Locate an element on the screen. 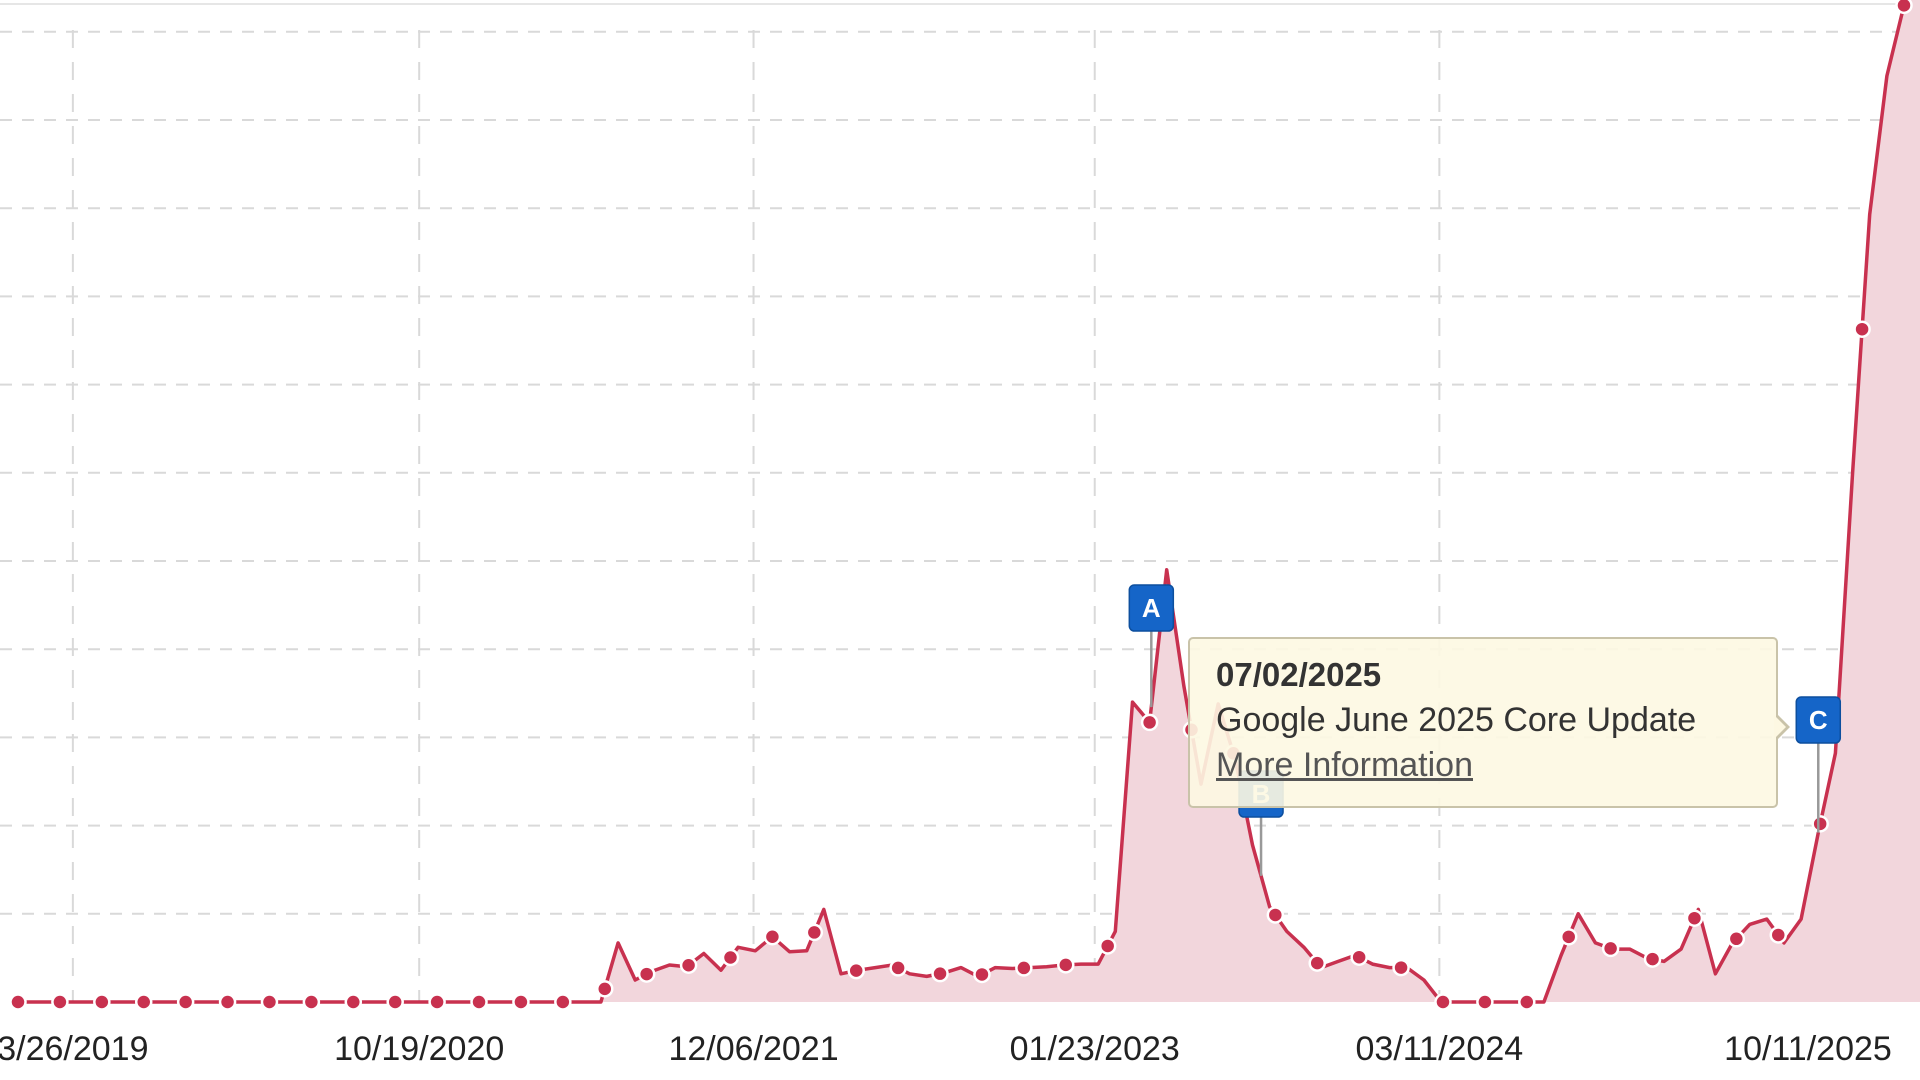  more-information-link: More Information is located at coordinates (1344, 765).